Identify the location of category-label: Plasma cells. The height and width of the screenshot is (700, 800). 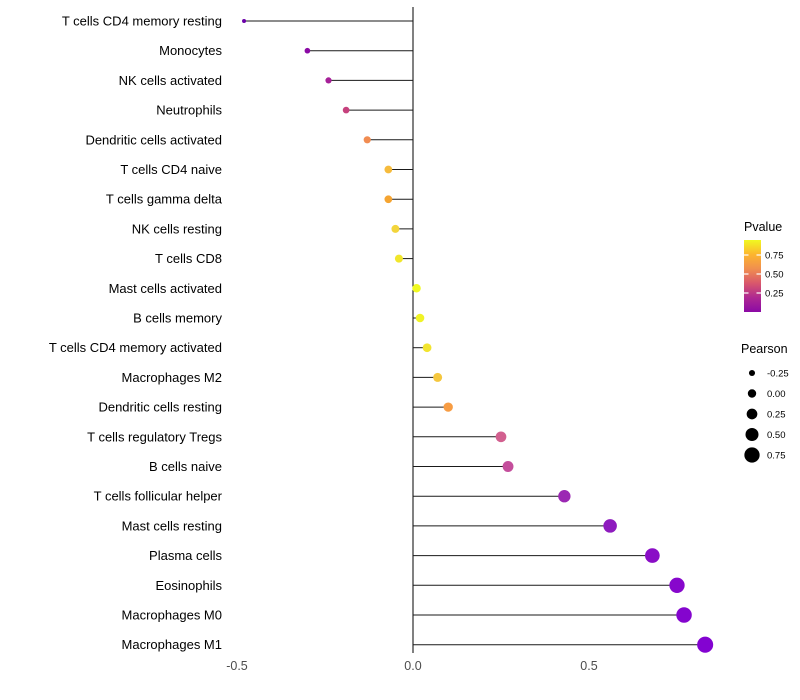
(185, 555).